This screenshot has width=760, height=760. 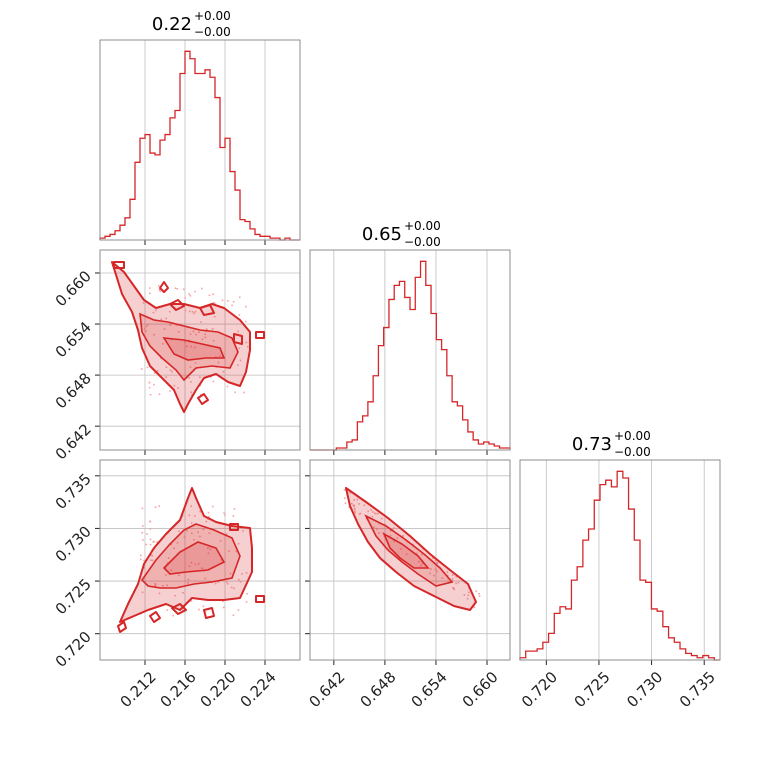 I want to click on x-tick-label: 0.660, so click(x=480, y=689).